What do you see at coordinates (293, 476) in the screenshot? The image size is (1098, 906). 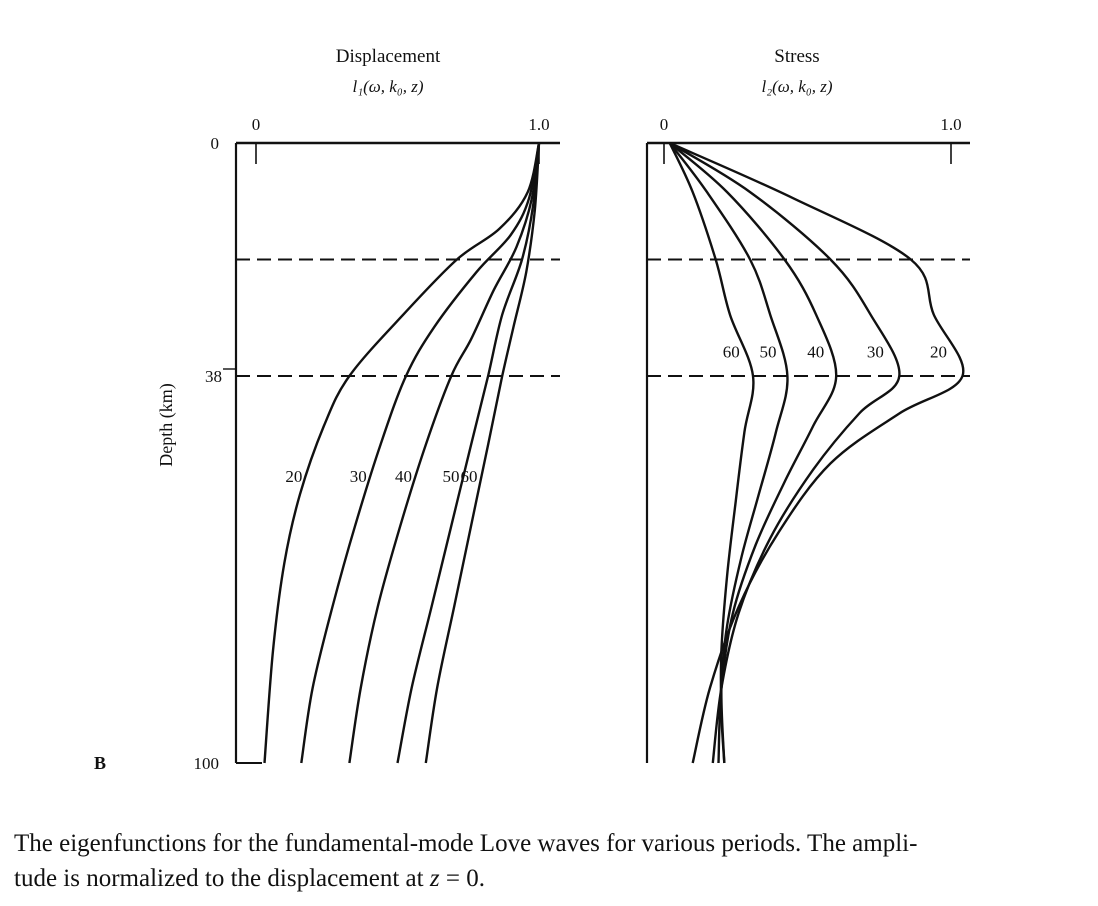 I see `displacement-series-label-20: 20` at bounding box center [293, 476].